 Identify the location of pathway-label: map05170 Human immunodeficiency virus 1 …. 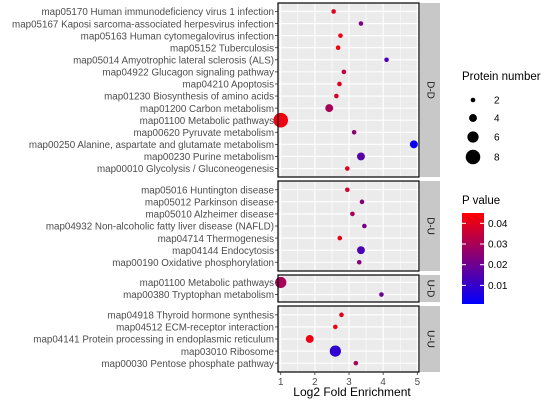
(157, 12).